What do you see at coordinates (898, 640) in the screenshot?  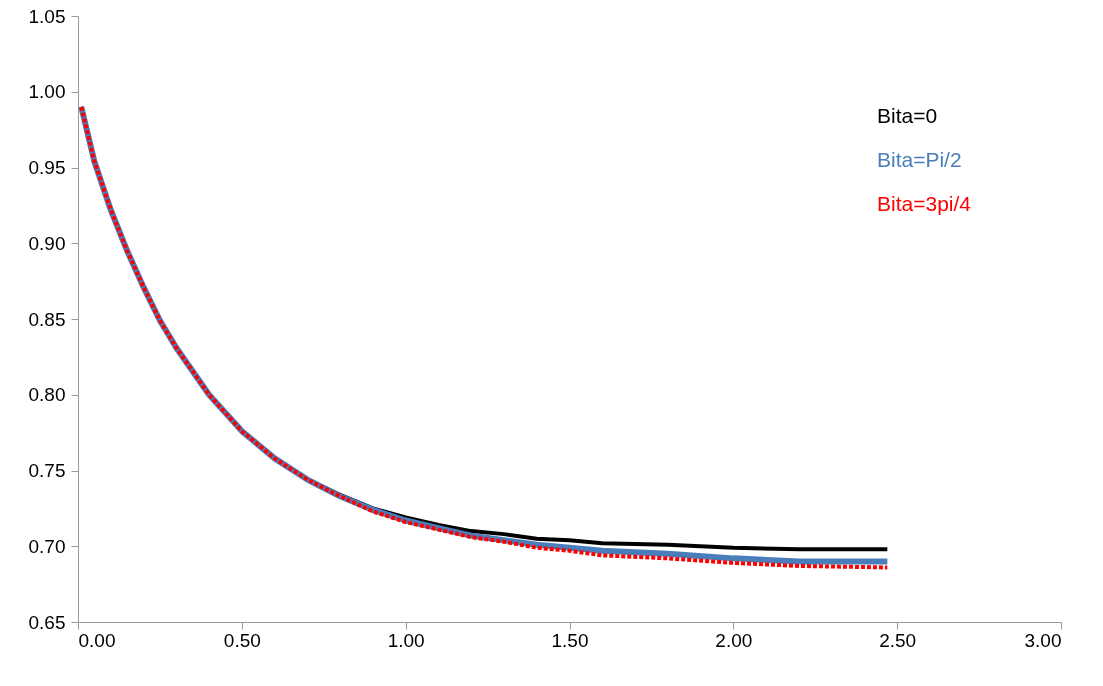 I see `x-tick-label: 2.50` at bounding box center [898, 640].